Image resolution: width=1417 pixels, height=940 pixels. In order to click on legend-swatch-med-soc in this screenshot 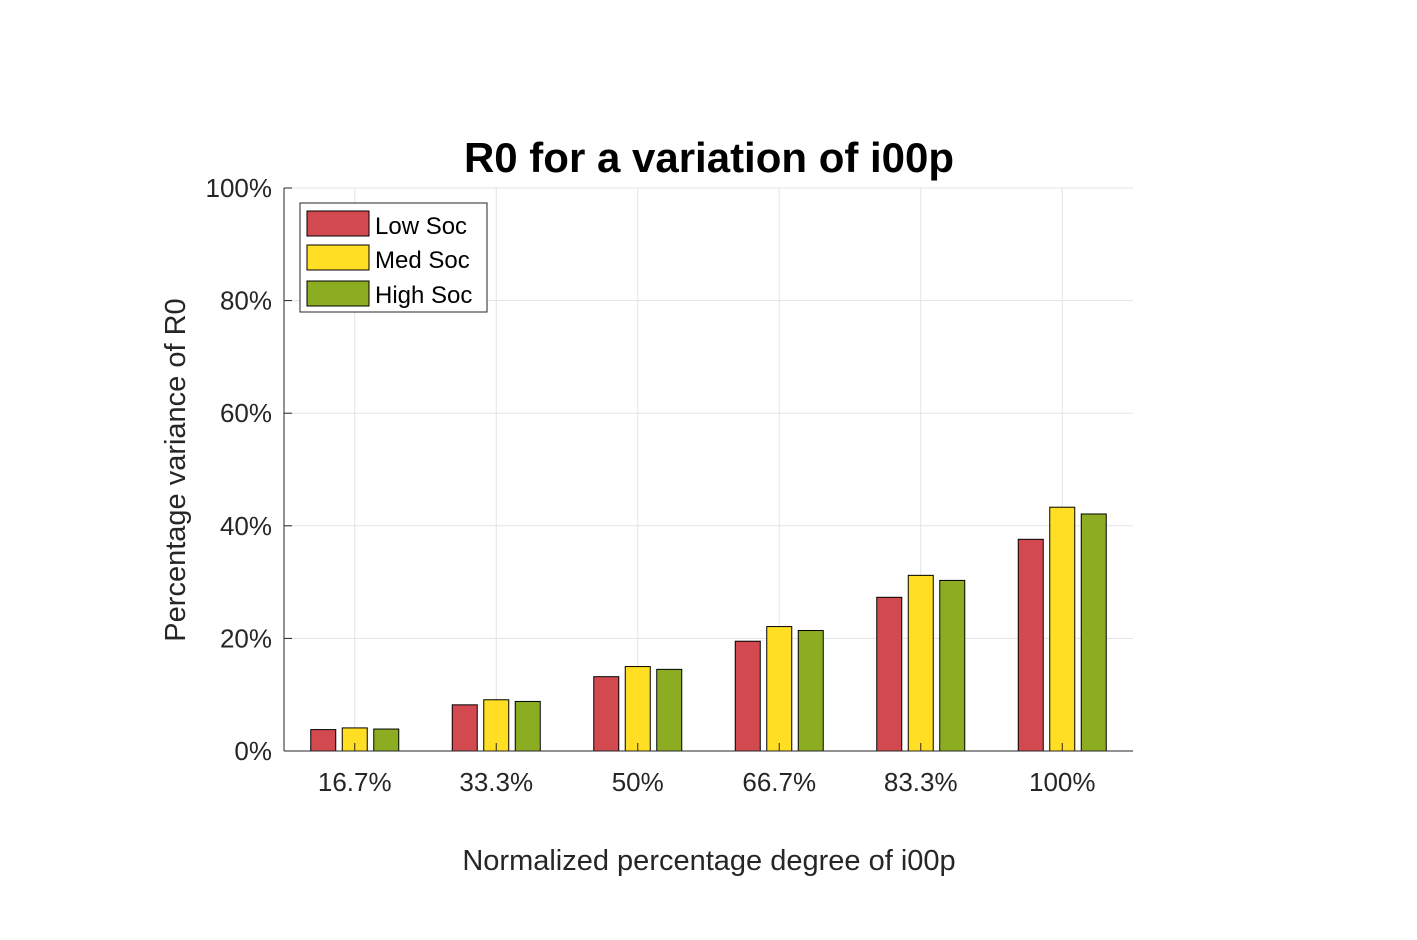, I will do `click(338, 257)`.